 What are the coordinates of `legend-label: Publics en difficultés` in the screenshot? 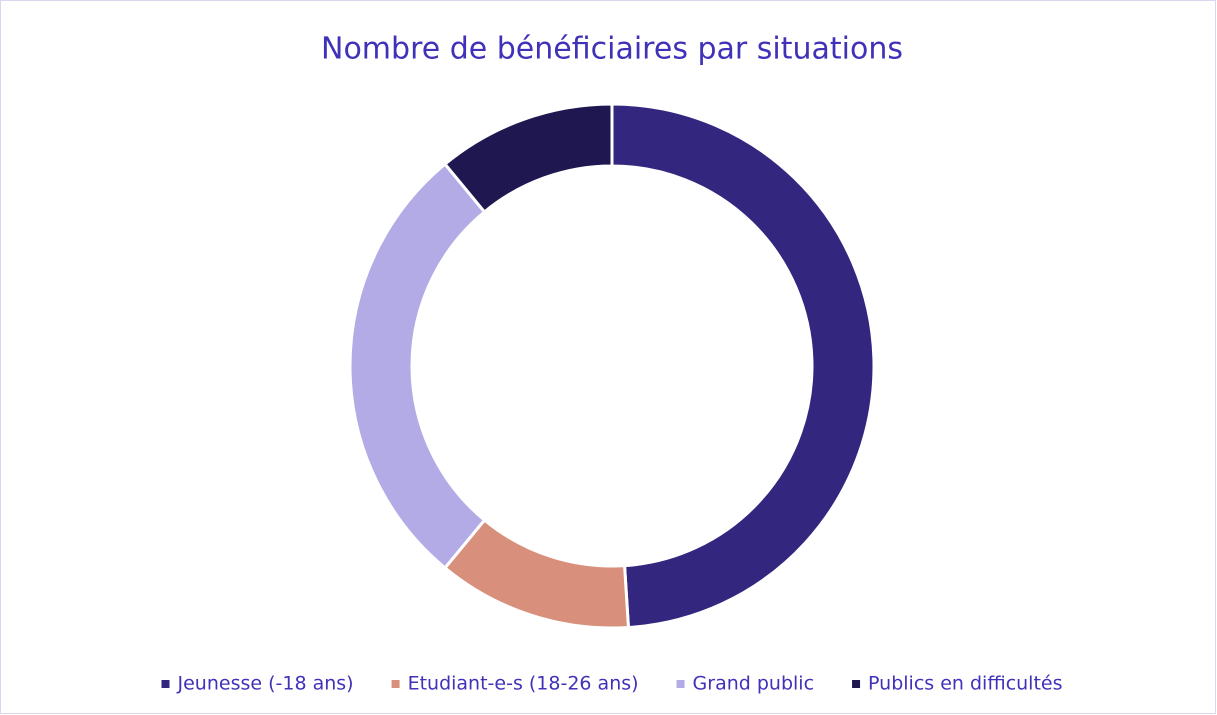 It's located at (965, 684).